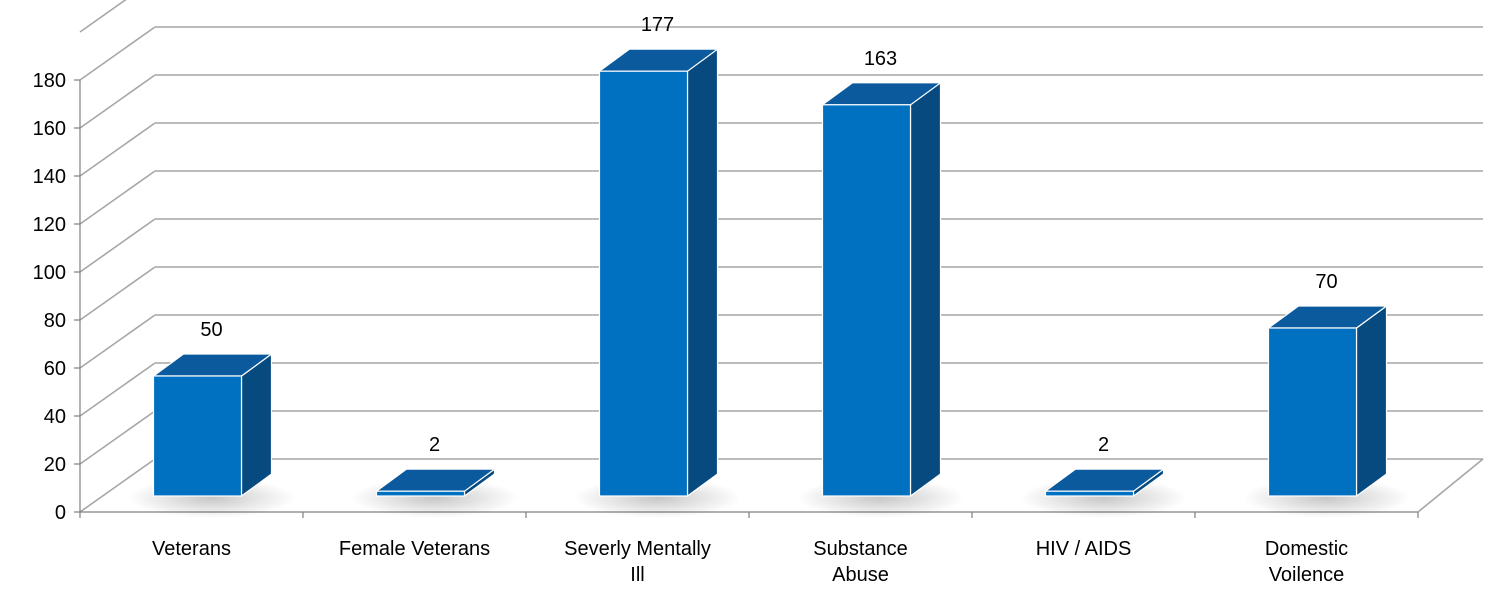 This screenshot has width=1490, height=593. Describe the element at coordinates (414, 549) in the screenshot. I see `x-tick-label: Female Veterans` at that location.